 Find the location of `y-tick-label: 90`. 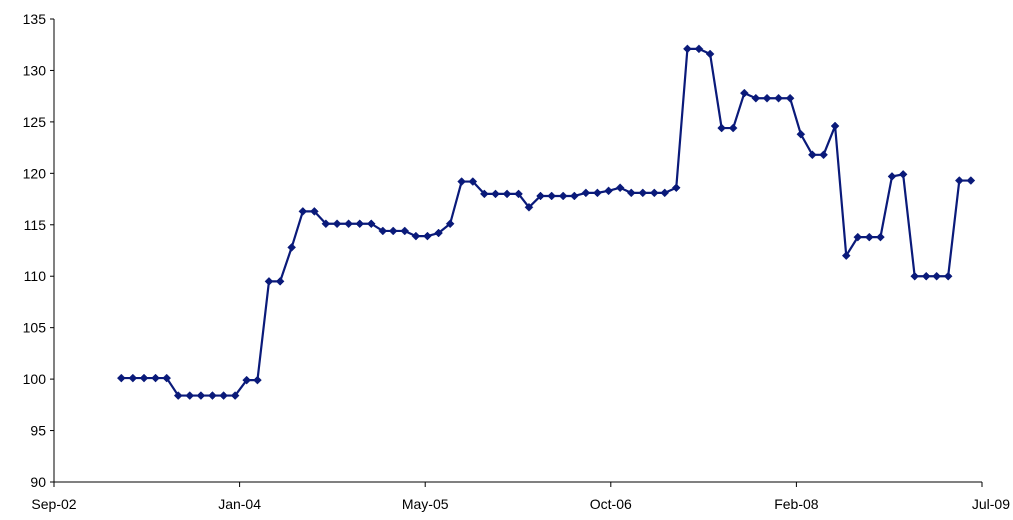

y-tick-label: 90 is located at coordinates (38, 482).